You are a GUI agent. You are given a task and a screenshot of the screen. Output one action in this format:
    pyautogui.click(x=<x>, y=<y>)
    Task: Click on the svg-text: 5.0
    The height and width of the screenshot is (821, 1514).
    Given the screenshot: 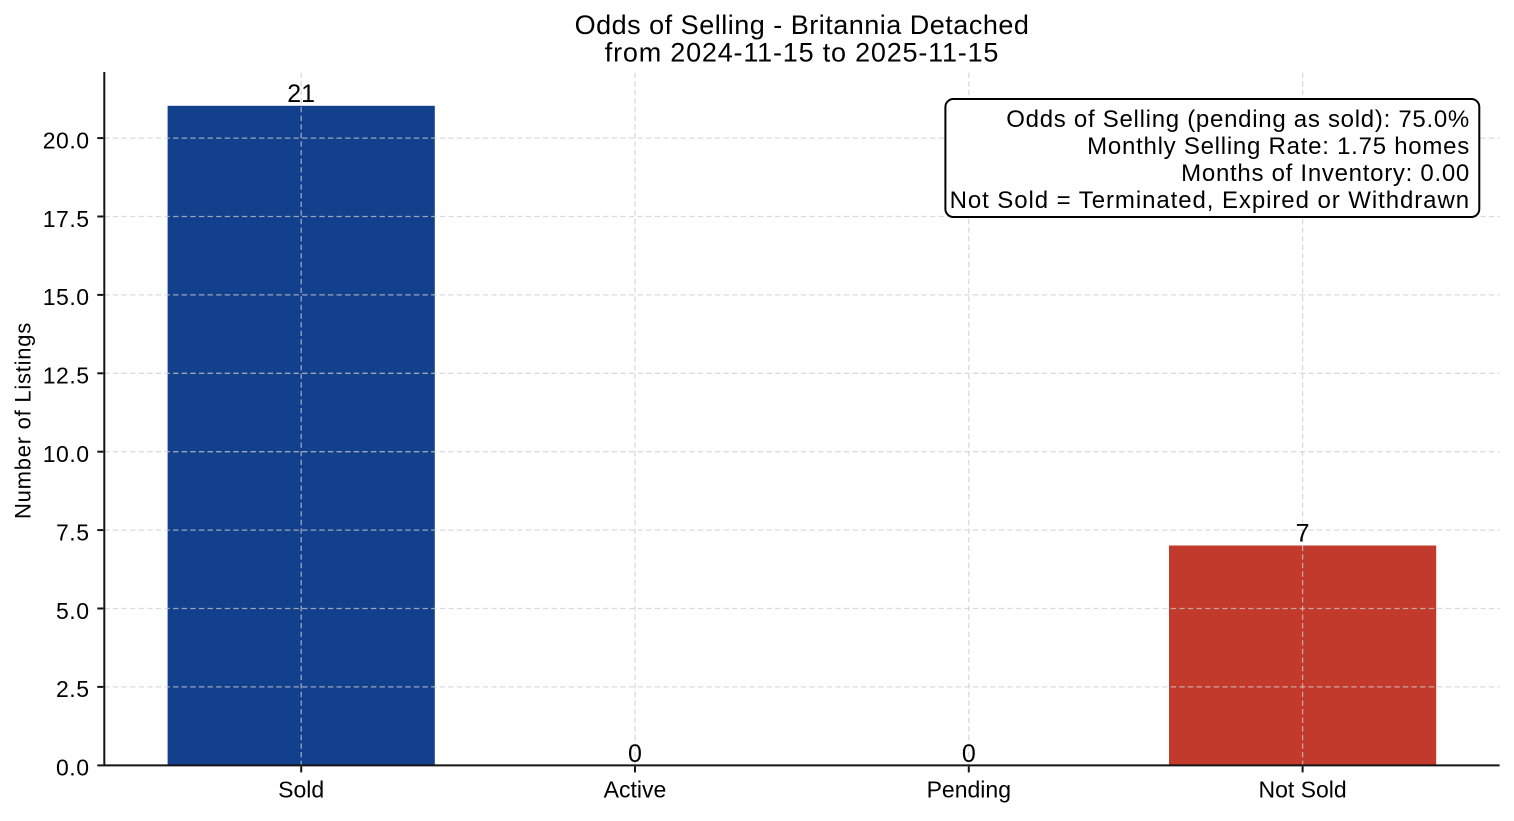 What is the action you would take?
    pyautogui.click(x=72, y=611)
    